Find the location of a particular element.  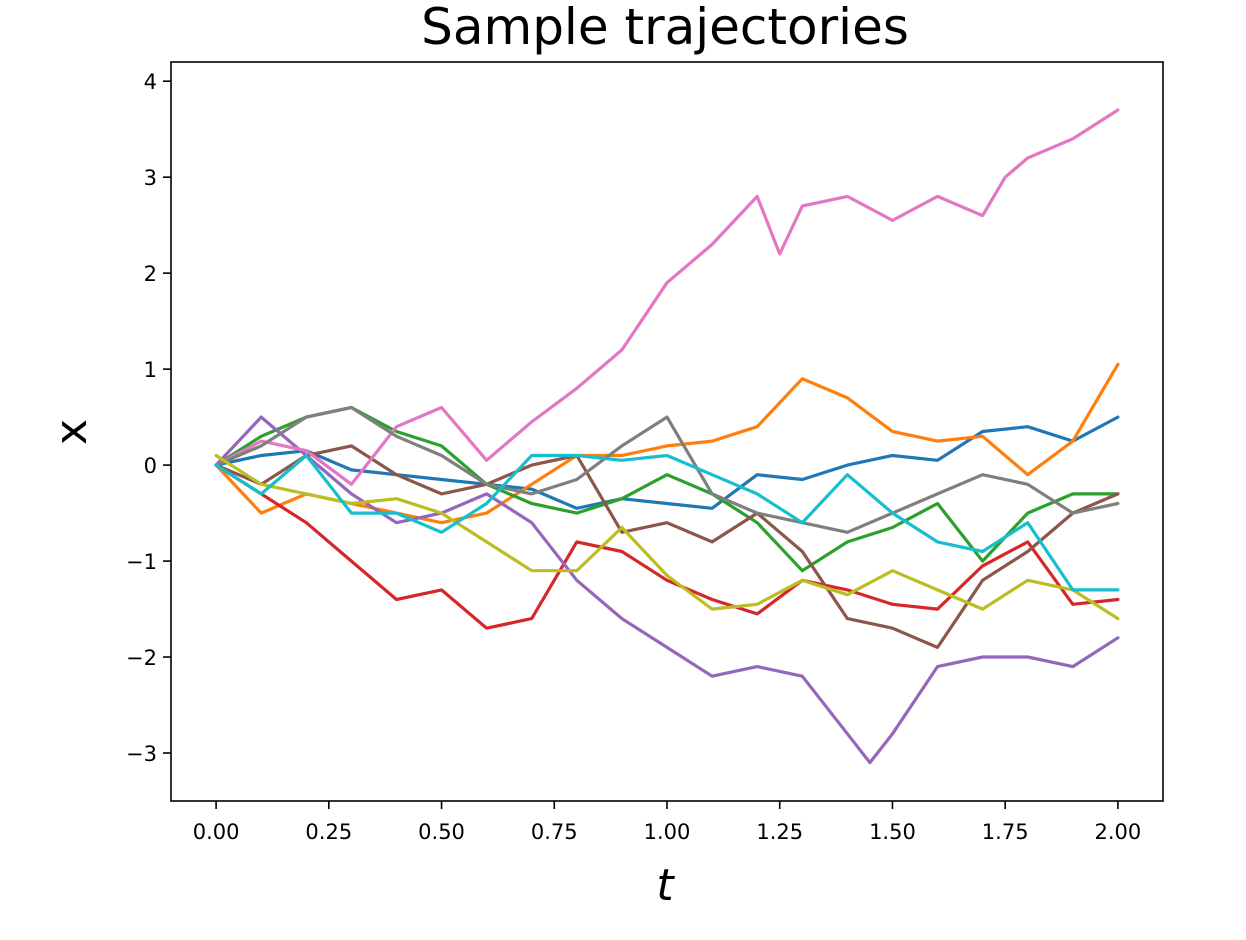

x-tick-label: 2.00 is located at coordinates (1118, 832).